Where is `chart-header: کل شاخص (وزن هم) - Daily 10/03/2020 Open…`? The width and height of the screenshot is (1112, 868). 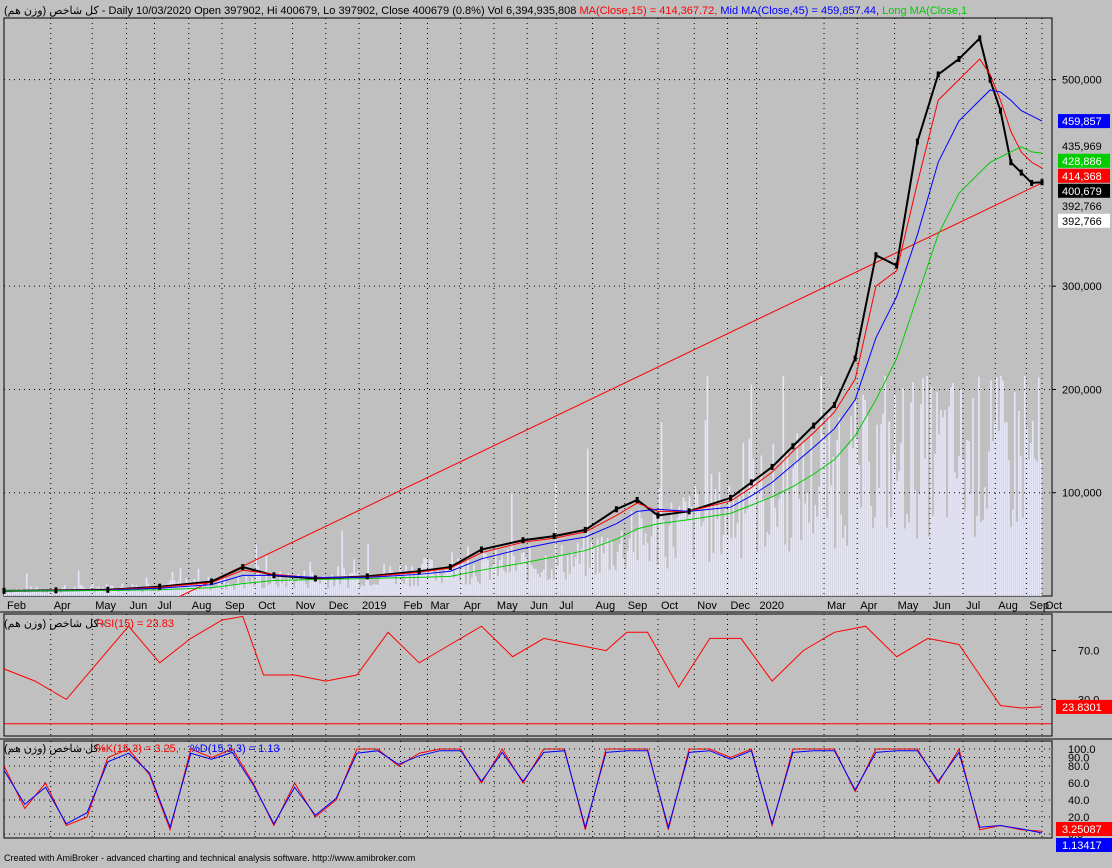
chart-header: کل شاخص (وزن هم) - Daily 10/03/2020 Open… is located at coordinates (485, 11).